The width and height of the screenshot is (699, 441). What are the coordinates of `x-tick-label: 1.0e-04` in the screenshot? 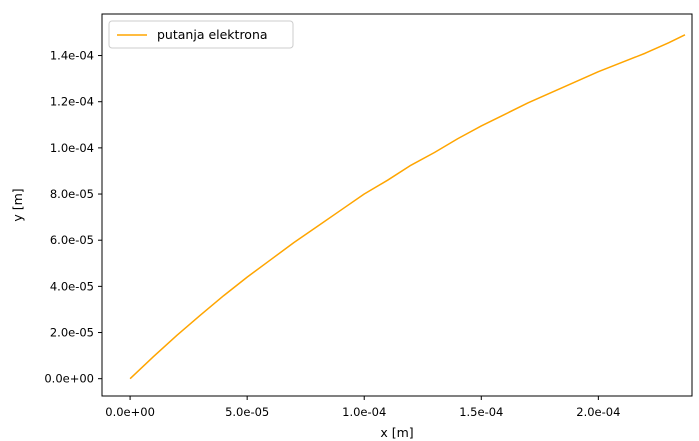 It's located at (364, 412).